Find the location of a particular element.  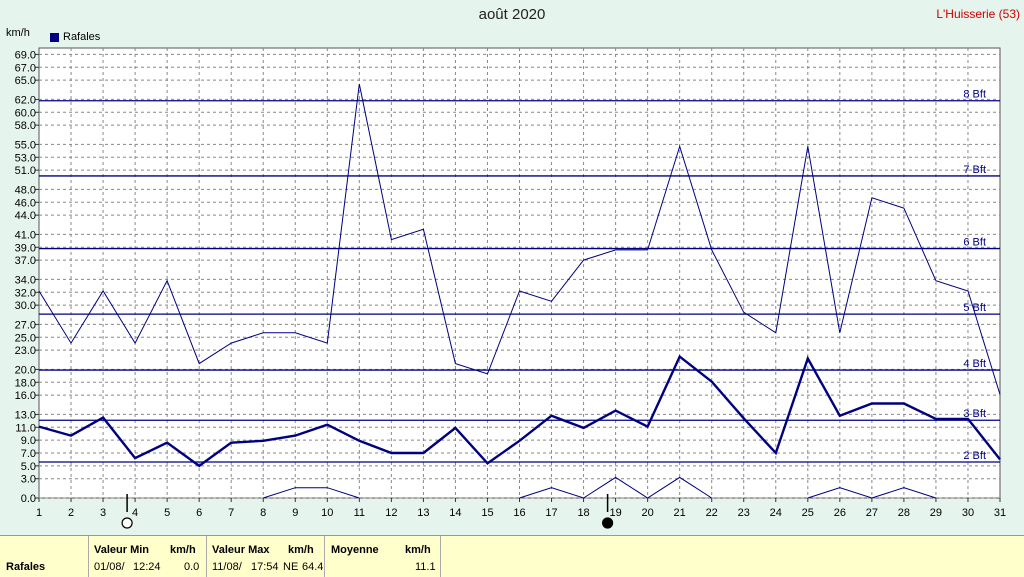

x-tick-label: 13 is located at coordinates (423, 513).